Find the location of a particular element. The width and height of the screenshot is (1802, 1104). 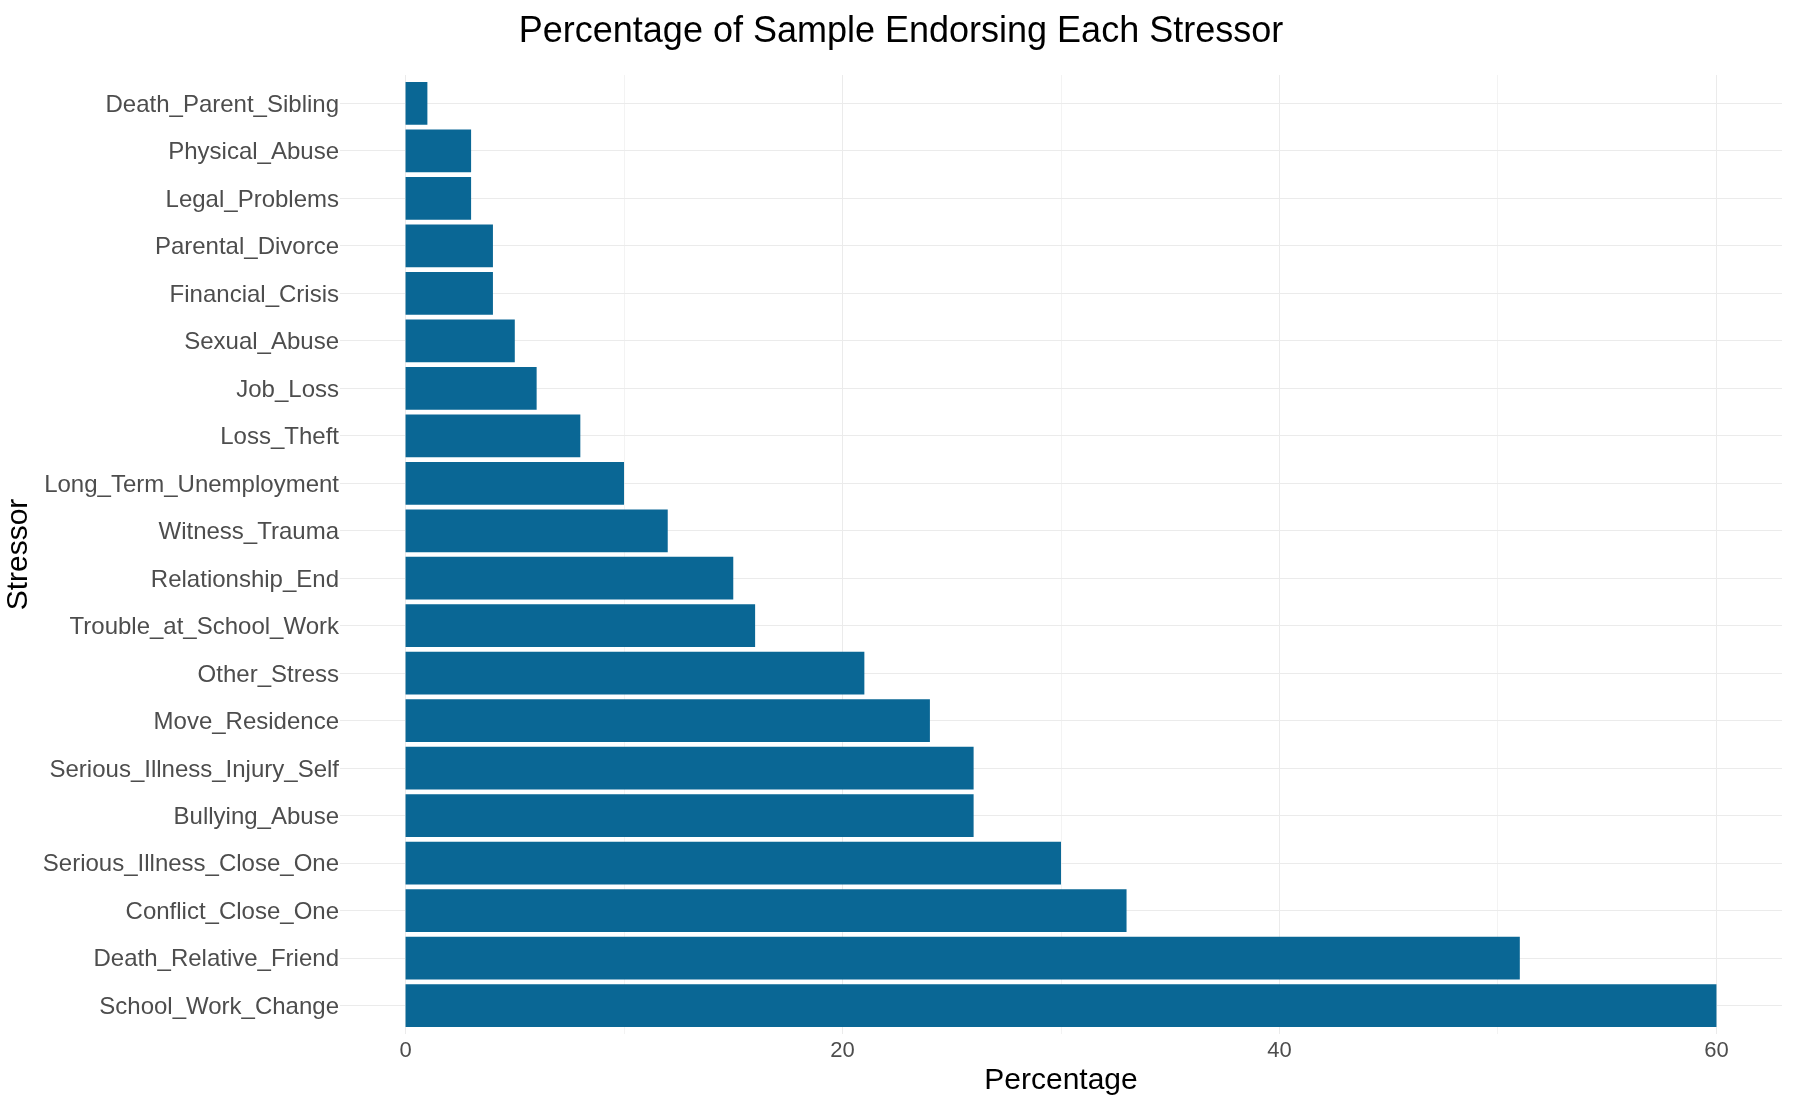

chart-title: Percentage of Sample Endorsing Each Stressor is located at coordinates (901, 29).